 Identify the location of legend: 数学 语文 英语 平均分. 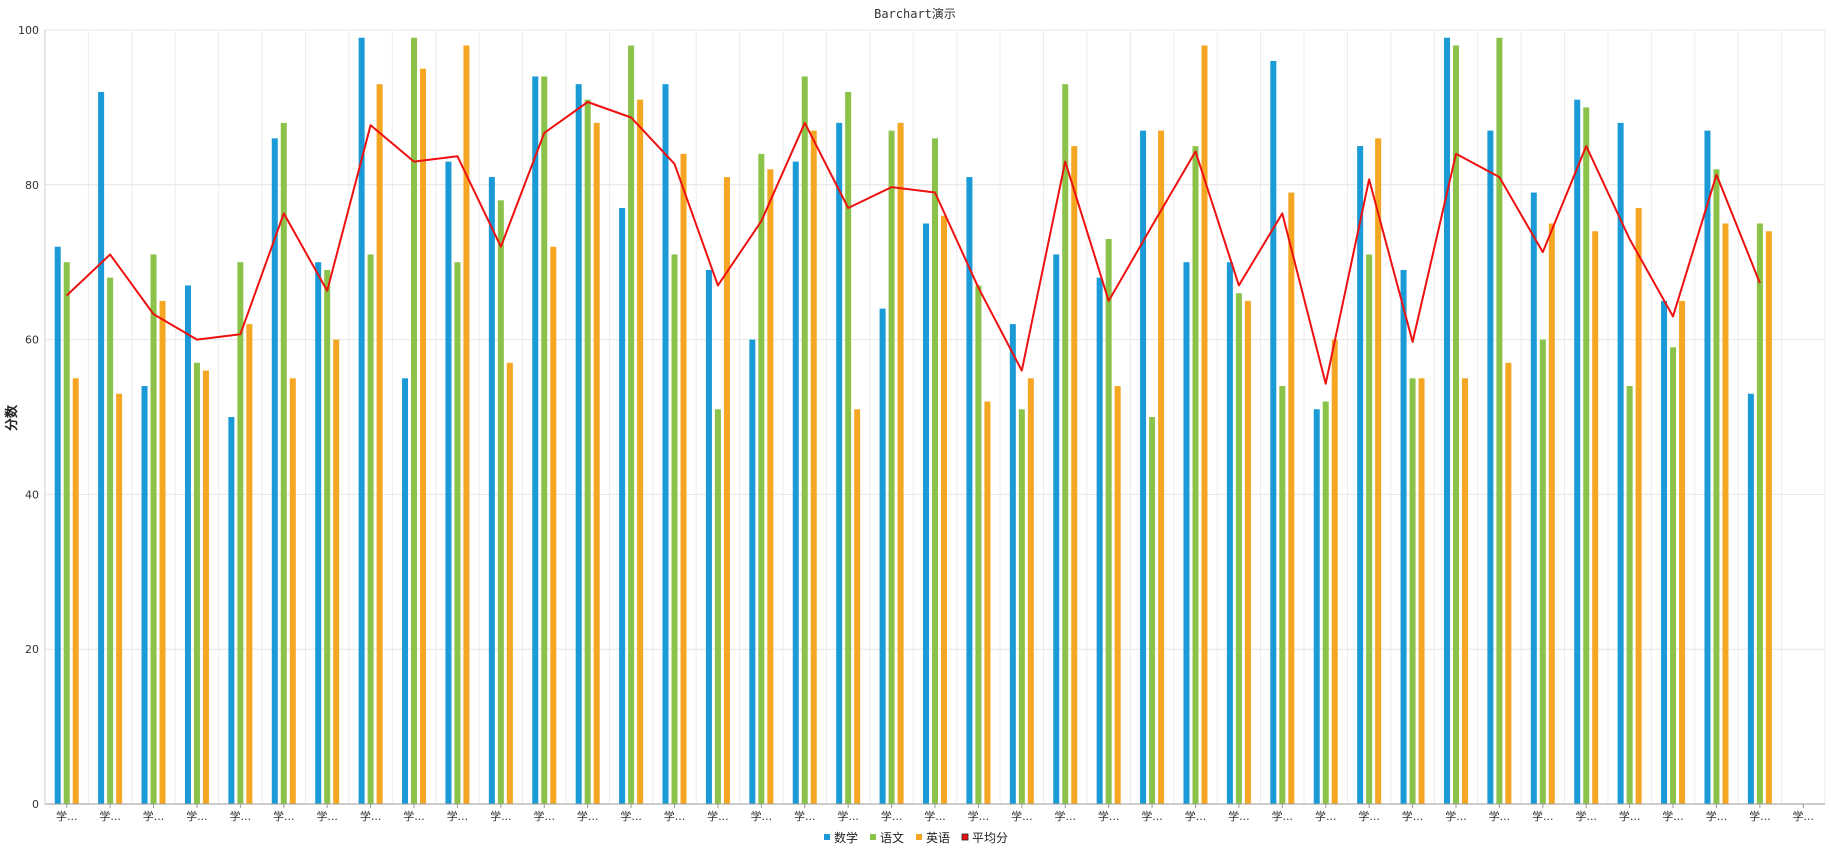
(916, 837).